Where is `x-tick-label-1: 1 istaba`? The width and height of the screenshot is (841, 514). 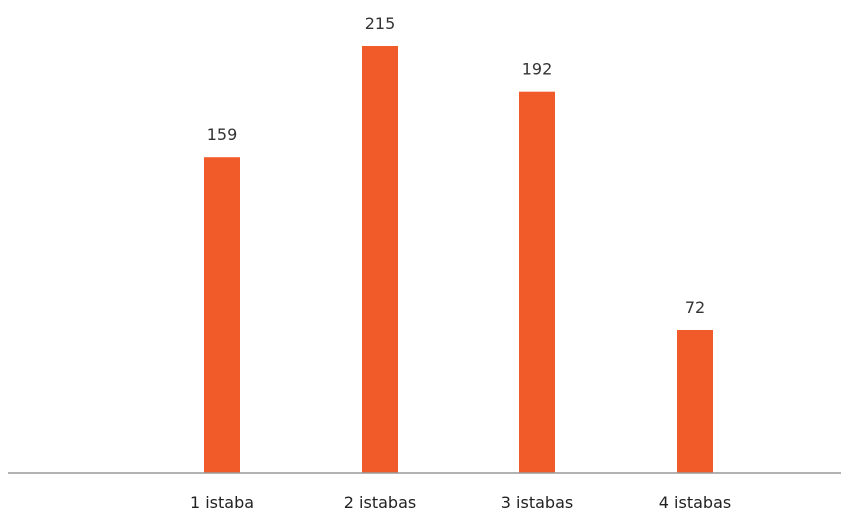
x-tick-label-1: 1 istaba is located at coordinates (222, 502).